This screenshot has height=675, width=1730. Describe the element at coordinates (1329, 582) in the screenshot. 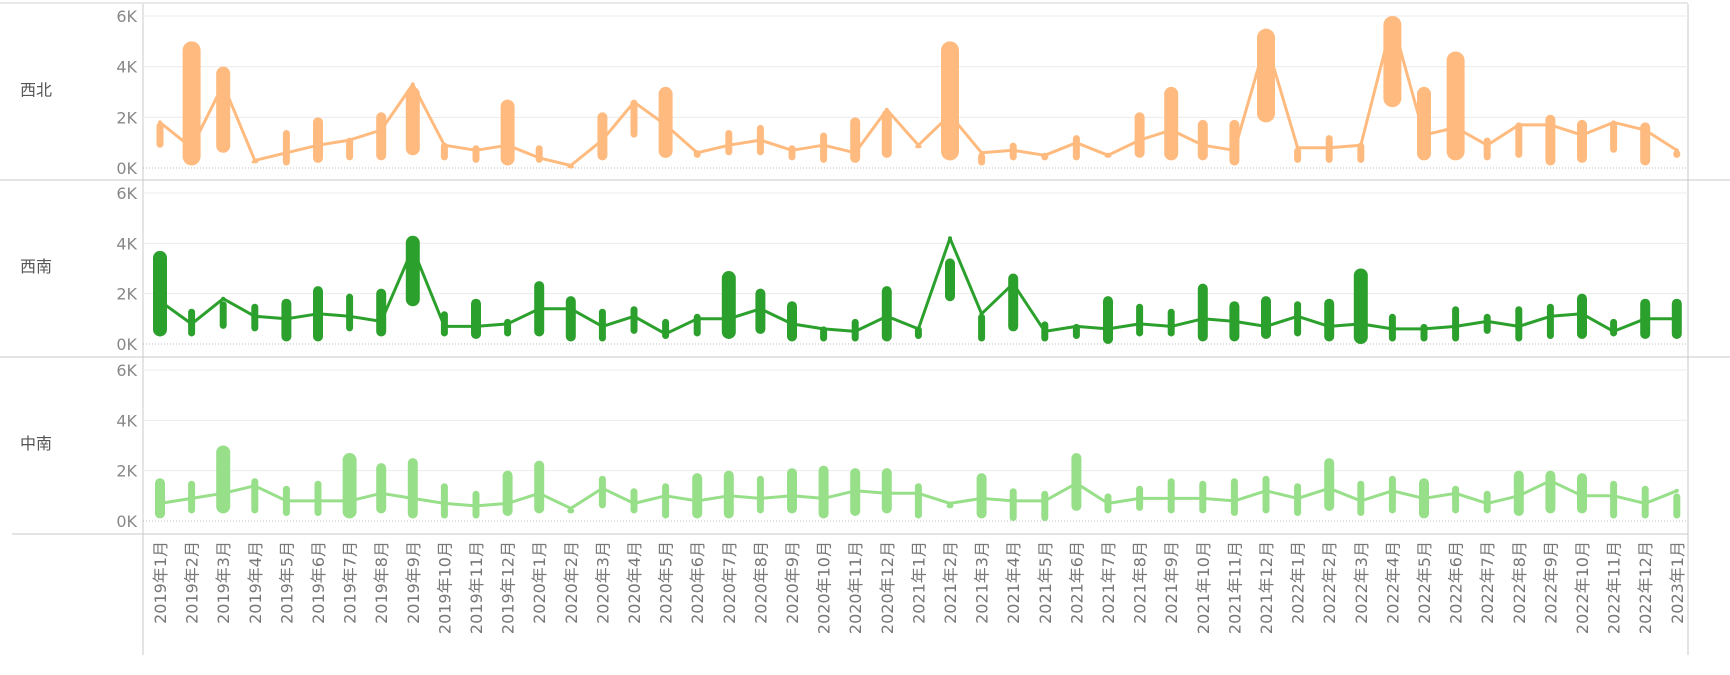

I see `x-tick-label: 2022年2月` at that location.